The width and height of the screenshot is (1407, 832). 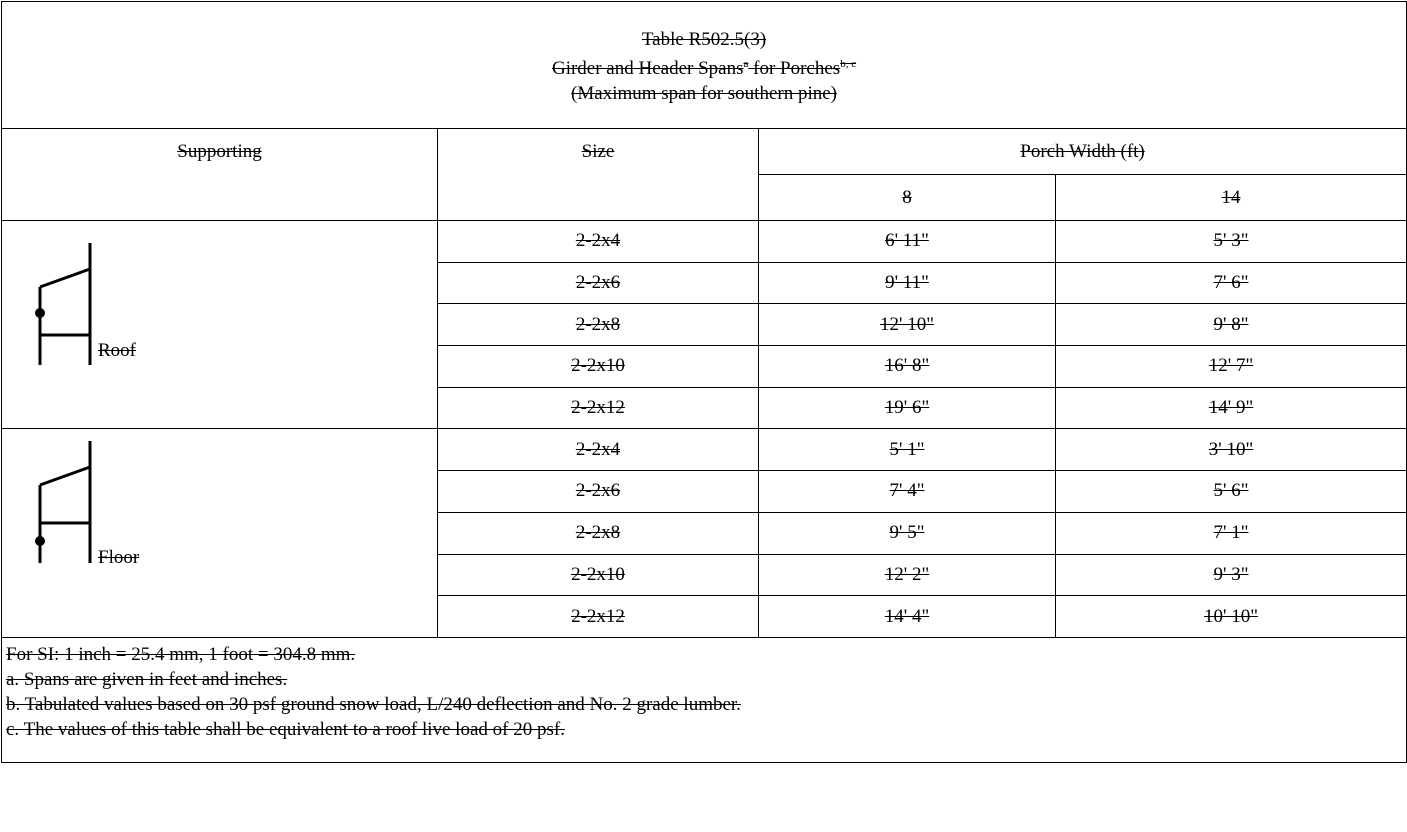 I want to click on header-size: Size, so click(x=598, y=174).